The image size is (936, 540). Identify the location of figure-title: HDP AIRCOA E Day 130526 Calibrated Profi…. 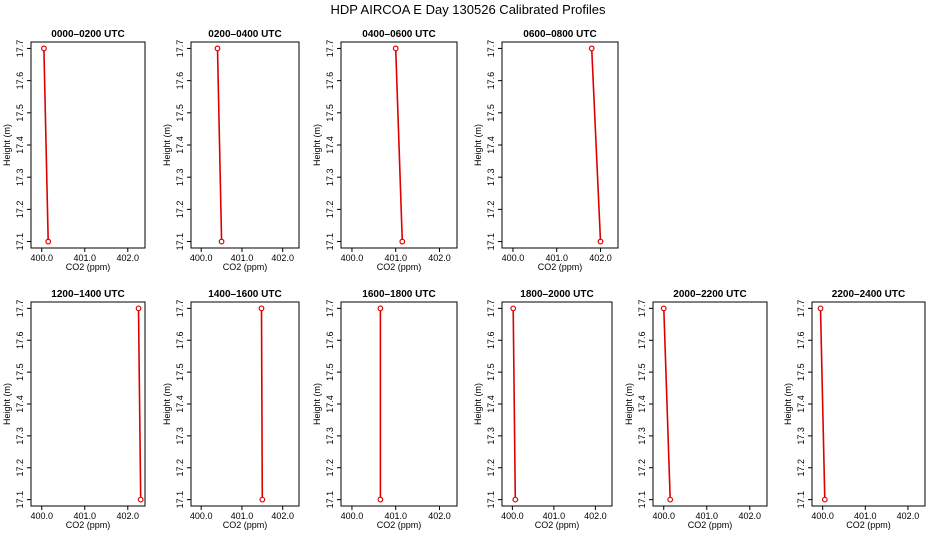
(468, 9).